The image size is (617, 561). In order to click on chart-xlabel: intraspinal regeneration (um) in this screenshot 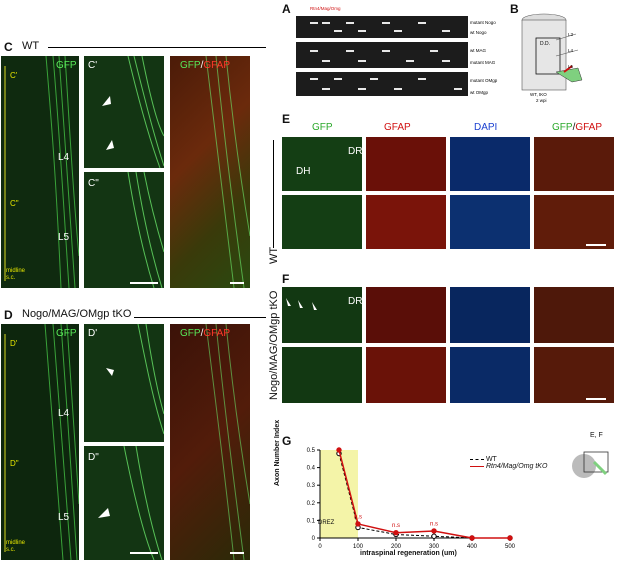, I will do `click(408, 553)`.